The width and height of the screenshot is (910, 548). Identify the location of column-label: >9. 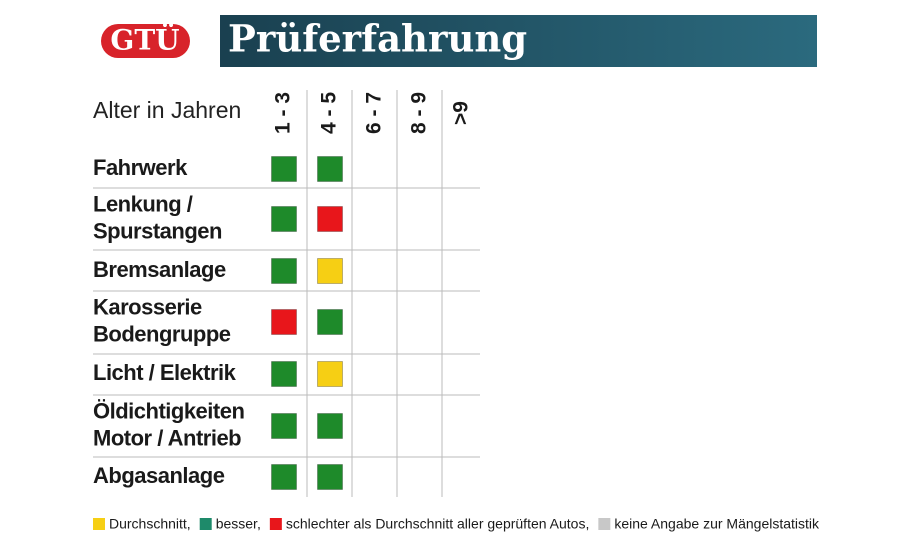
(461, 113).